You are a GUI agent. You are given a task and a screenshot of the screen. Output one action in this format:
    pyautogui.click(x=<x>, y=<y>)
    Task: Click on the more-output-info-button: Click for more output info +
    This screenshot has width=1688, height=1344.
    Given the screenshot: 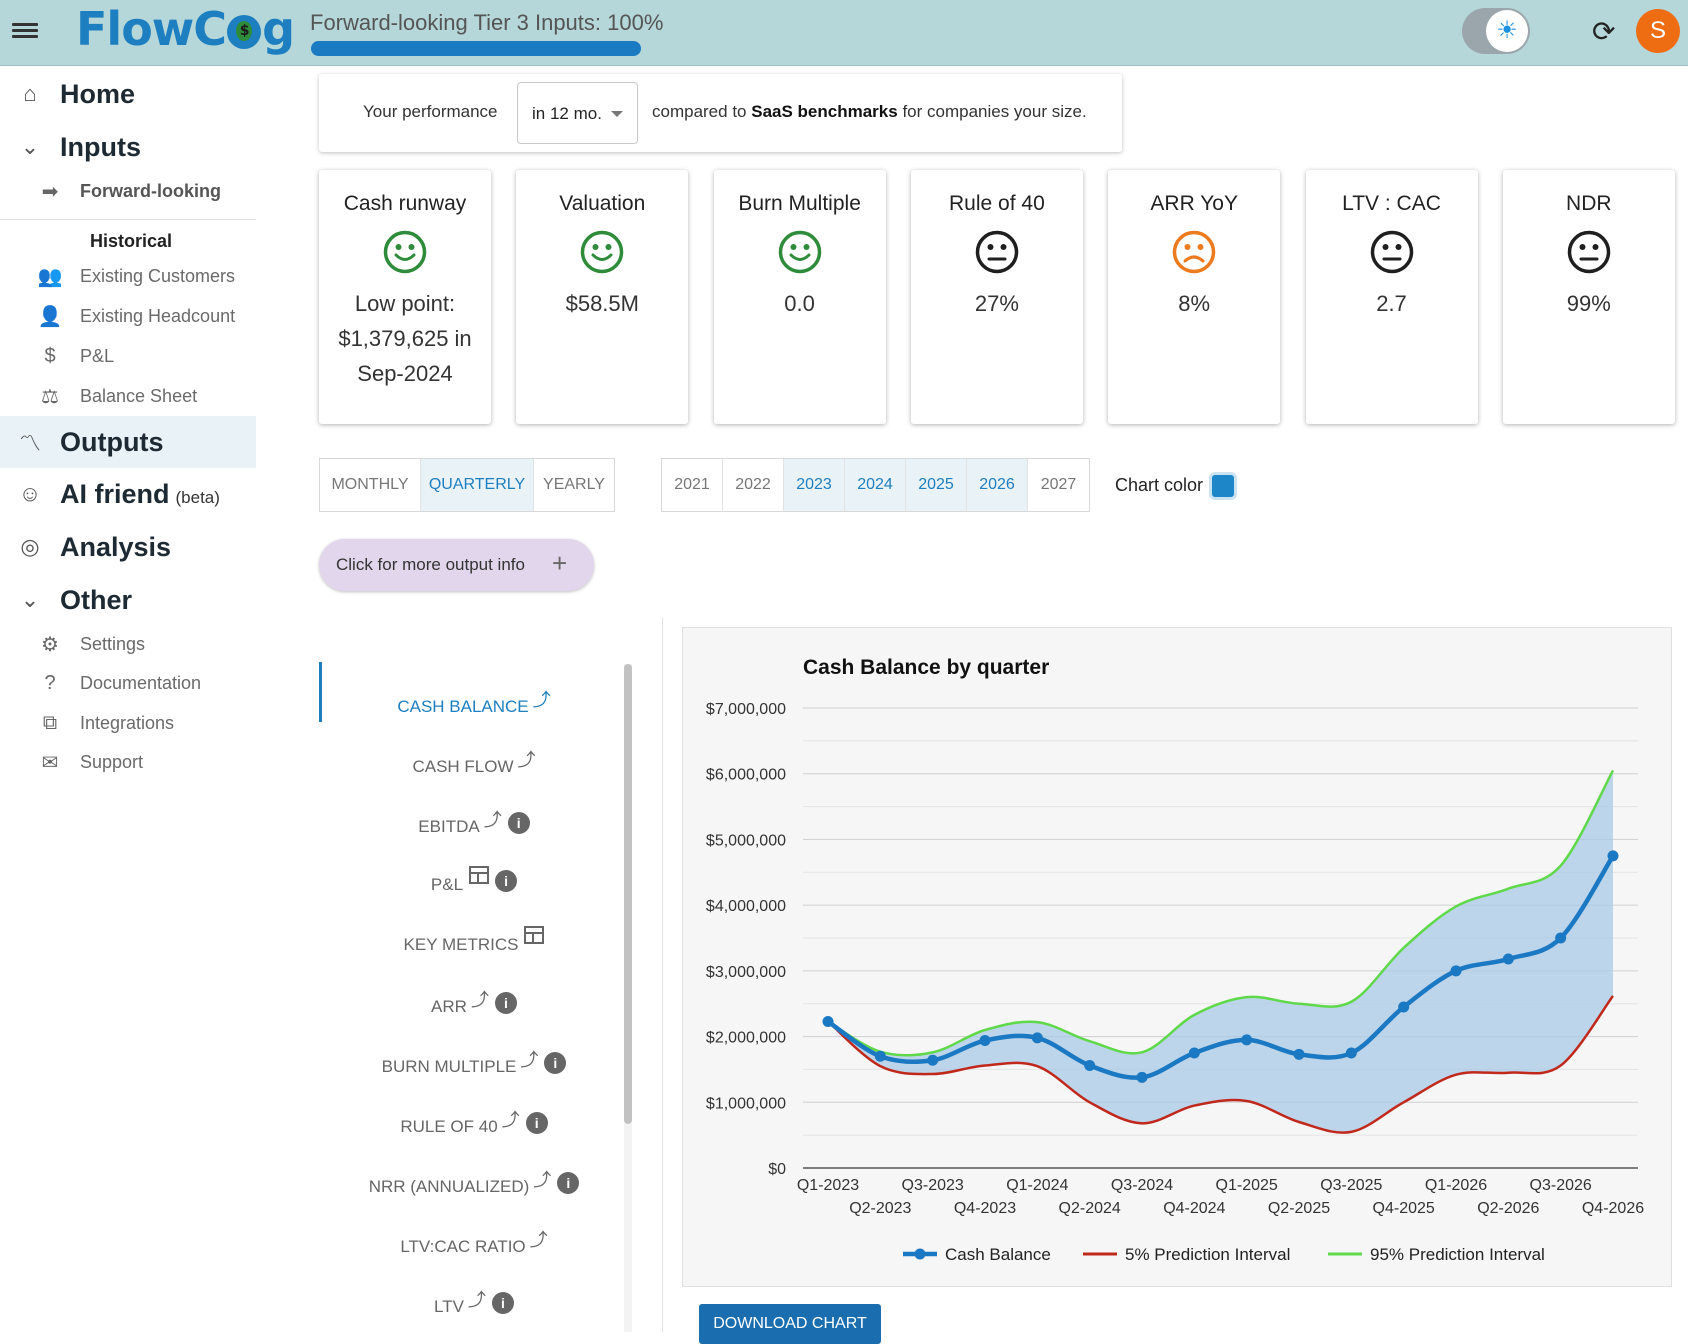 What is the action you would take?
    pyautogui.click(x=456, y=565)
    